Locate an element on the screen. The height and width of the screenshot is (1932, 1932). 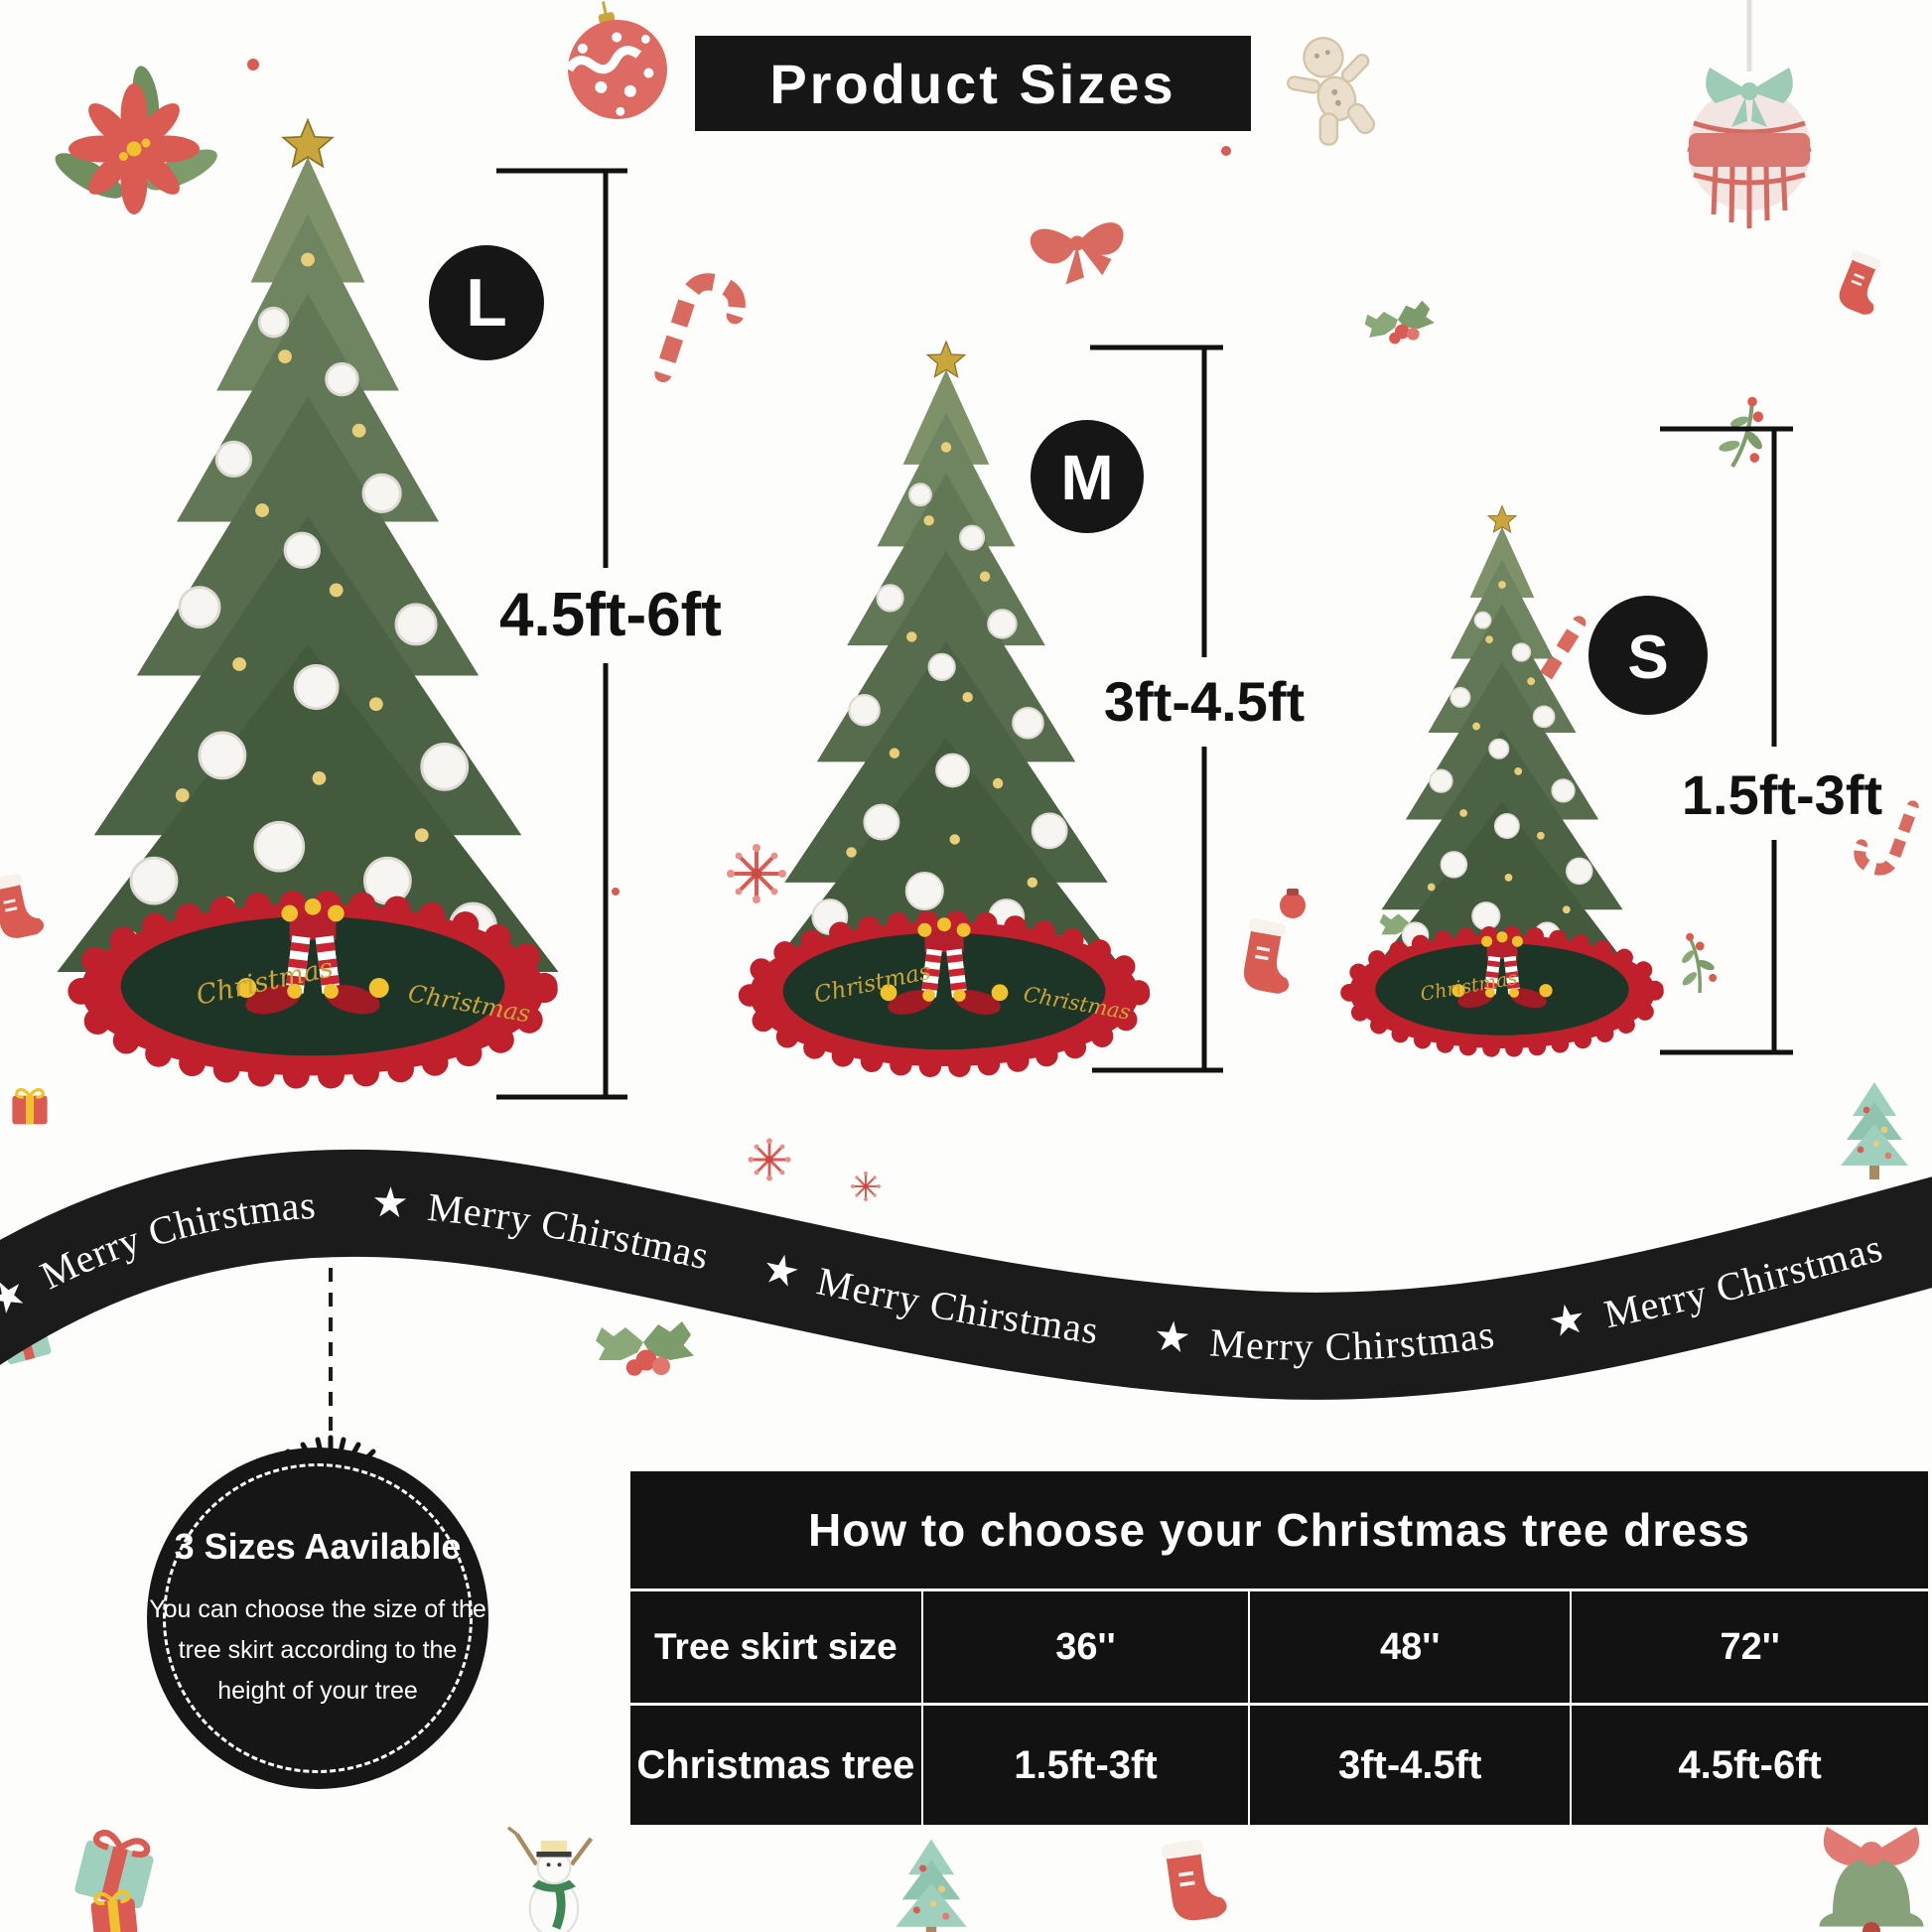
bauble-icon is located at coordinates (1293, 906).